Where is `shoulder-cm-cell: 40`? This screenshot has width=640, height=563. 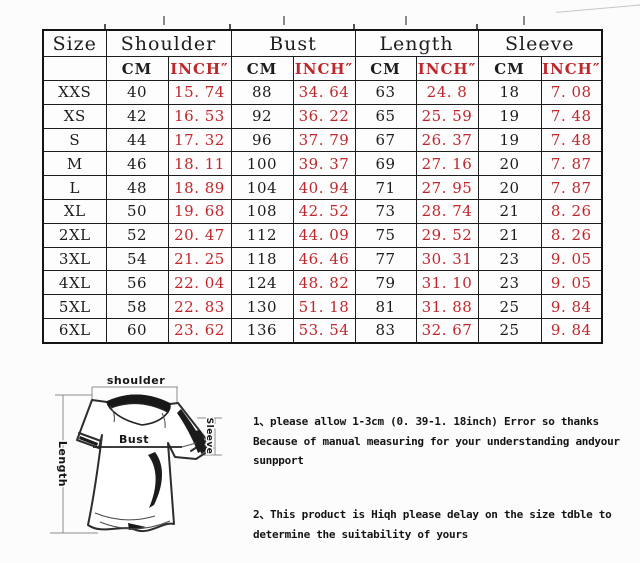
shoulder-cm-cell: 40 is located at coordinates (137, 92).